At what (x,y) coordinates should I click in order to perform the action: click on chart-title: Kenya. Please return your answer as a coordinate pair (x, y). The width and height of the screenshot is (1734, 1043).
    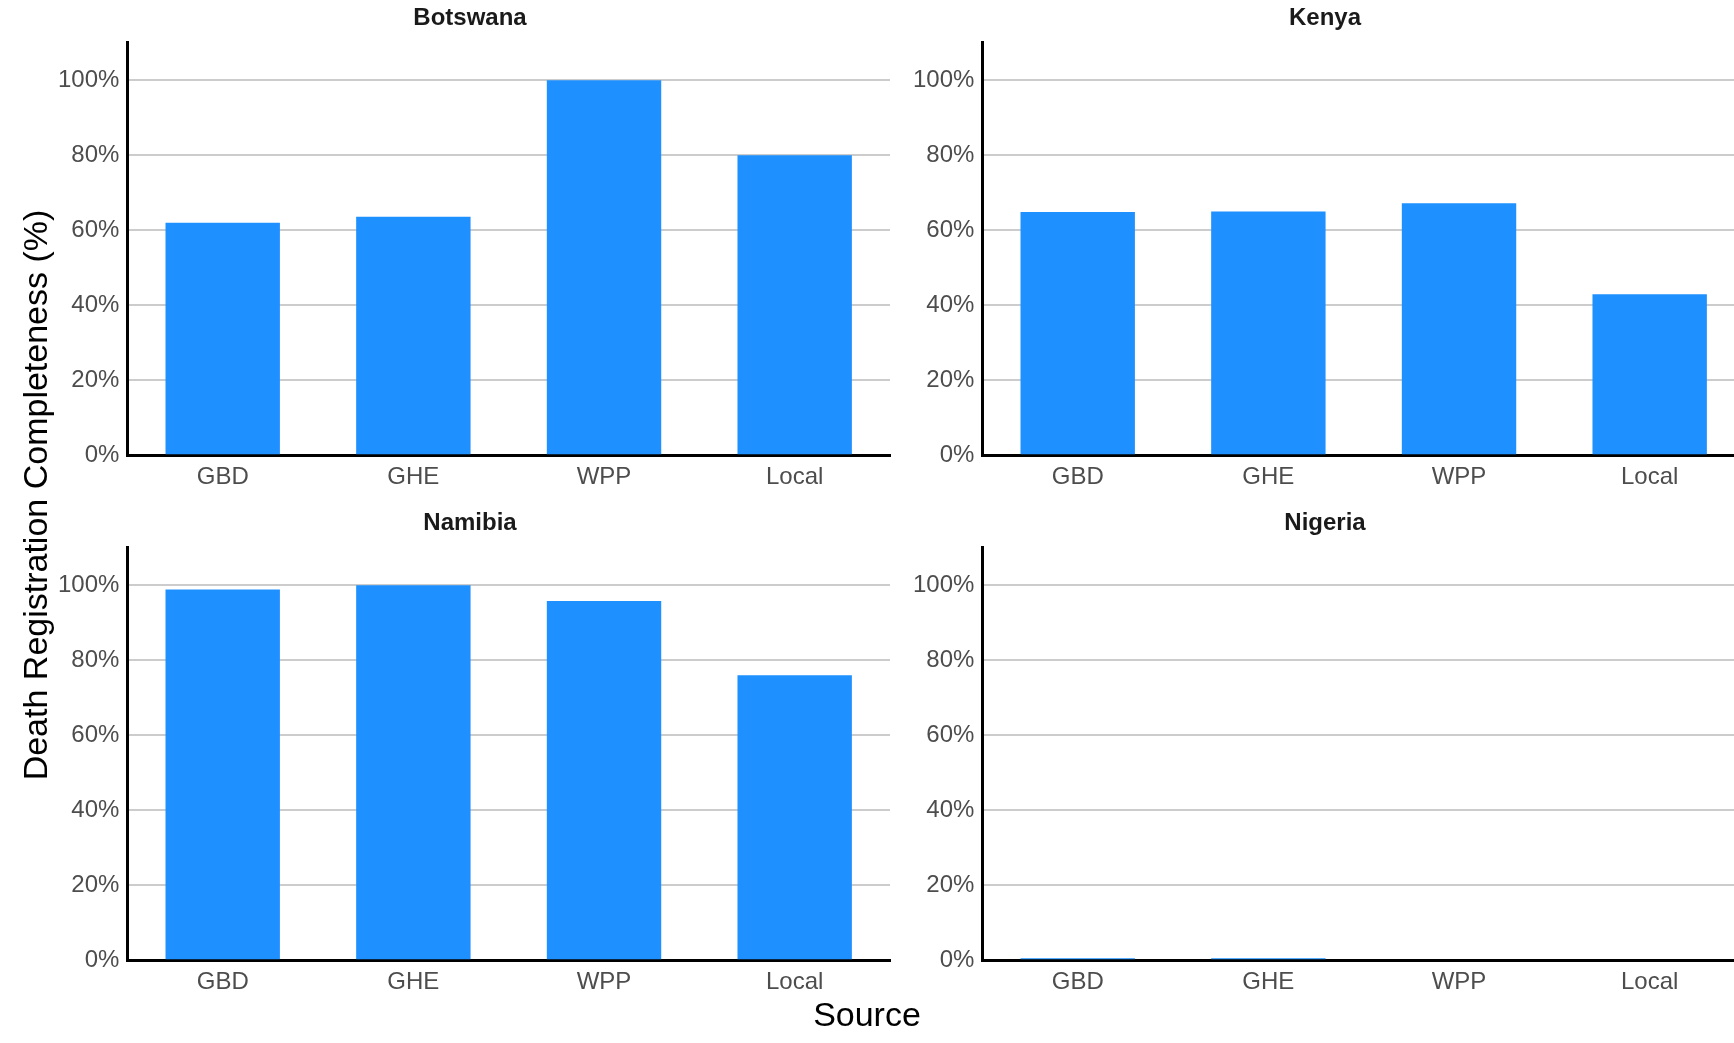
    Looking at the image, I should click on (1325, 17).